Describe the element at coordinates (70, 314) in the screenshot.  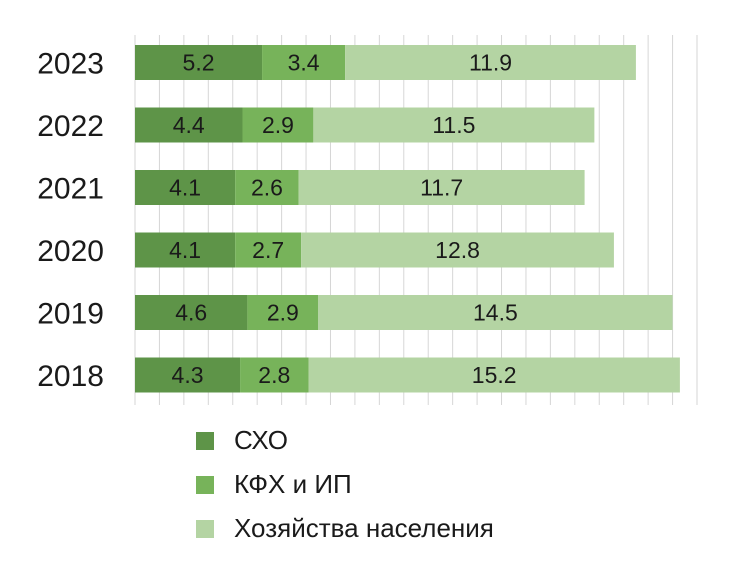
I see `category-label: 2019` at that location.